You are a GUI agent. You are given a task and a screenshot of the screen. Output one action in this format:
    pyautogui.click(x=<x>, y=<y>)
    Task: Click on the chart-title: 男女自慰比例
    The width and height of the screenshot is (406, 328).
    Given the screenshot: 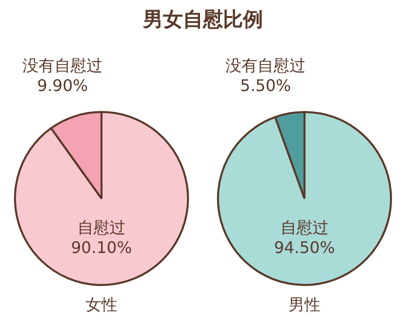 What is the action you would take?
    pyautogui.click(x=203, y=19)
    